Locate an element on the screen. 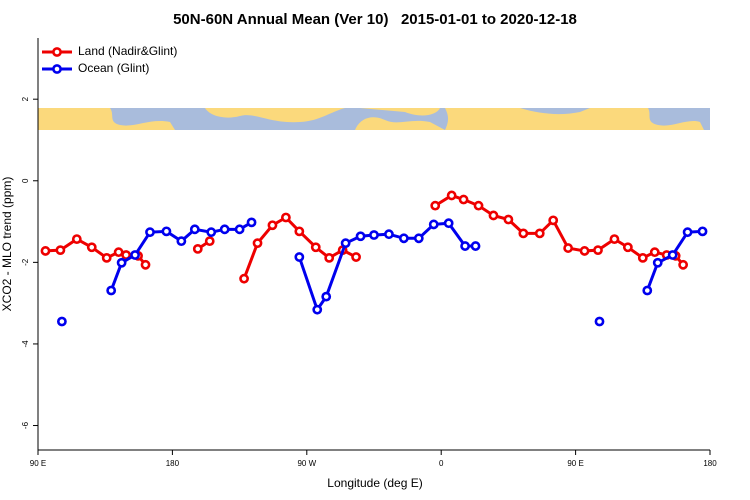 This screenshot has height=500, width=750. y-tick-label: 0 is located at coordinates (25, 180).